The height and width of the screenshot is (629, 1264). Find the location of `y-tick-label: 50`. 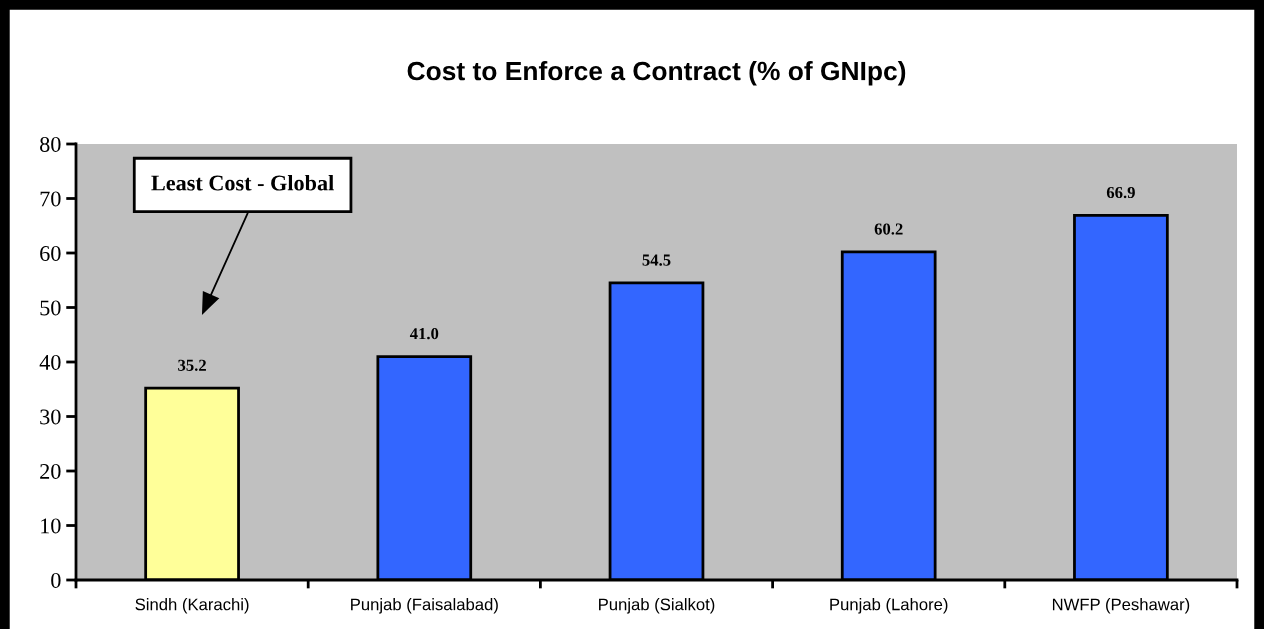

y-tick-label: 50 is located at coordinates (50, 308).